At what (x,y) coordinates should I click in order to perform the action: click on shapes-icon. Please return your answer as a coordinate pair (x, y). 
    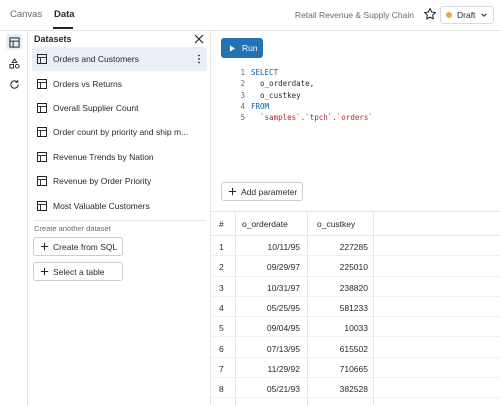
    Looking at the image, I should click on (14, 63).